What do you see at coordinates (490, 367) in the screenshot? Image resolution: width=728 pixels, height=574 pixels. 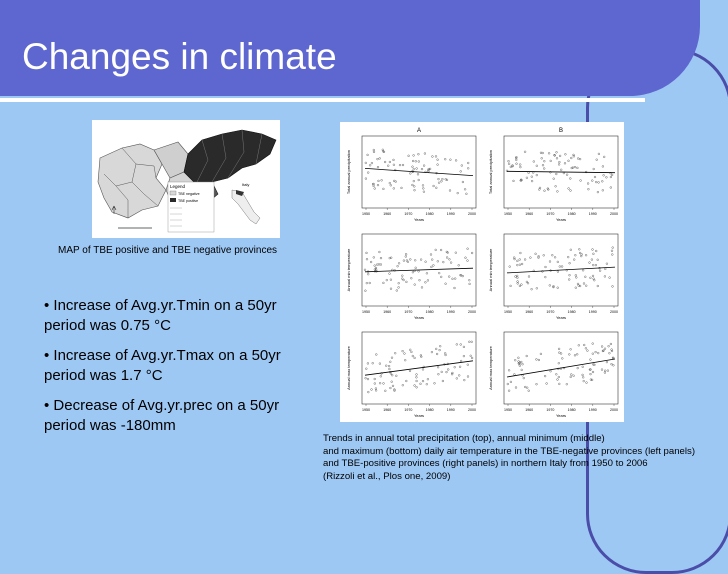 I see `y-axis-label: Annual max temperature` at bounding box center [490, 367].